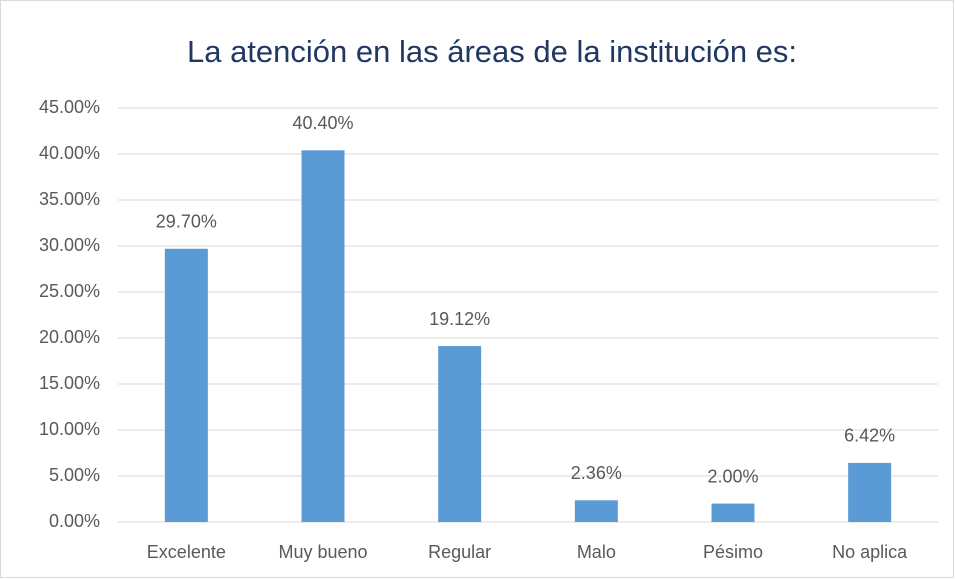 Image resolution: width=955 pixels, height=579 pixels. I want to click on y-tick-label: 20.00%, so click(69, 337).